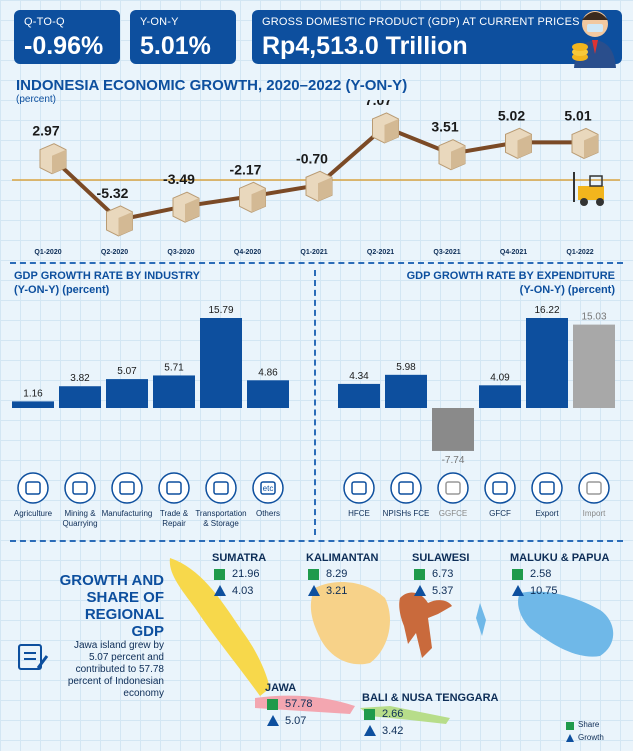 The width and height of the screenshot is (633, 751). Describe the element at coordinates (127, 513) in the screenshot. I see `category-label: Manufacturing` at that location.